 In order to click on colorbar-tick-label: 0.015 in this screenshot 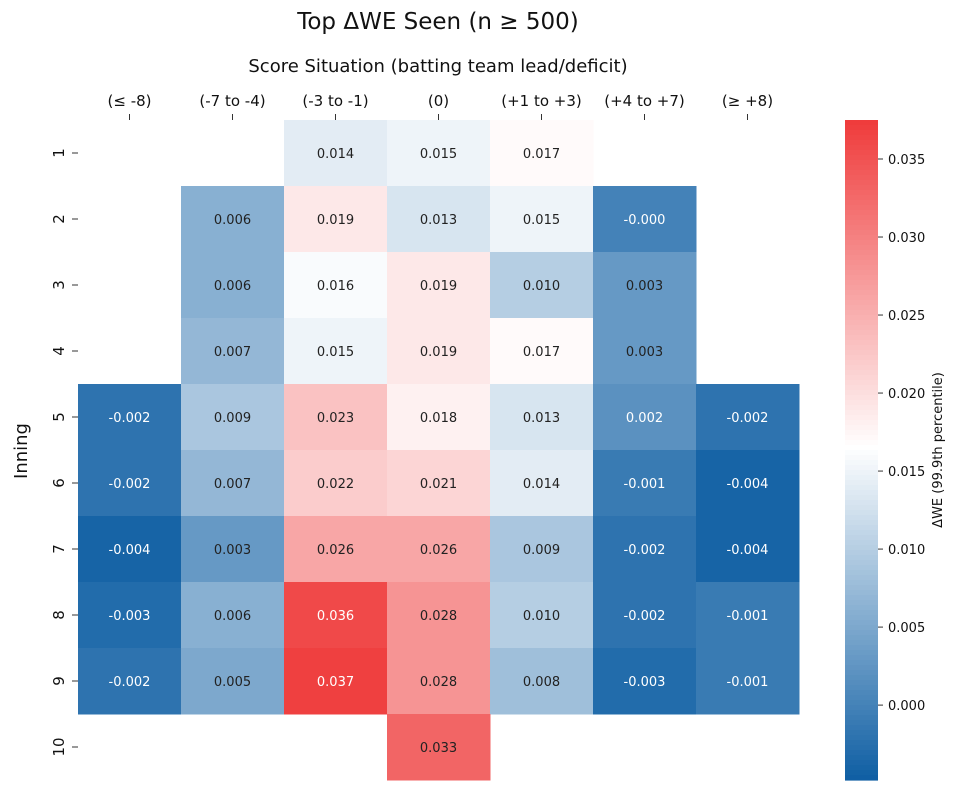, I will do `click(906, 472)`.